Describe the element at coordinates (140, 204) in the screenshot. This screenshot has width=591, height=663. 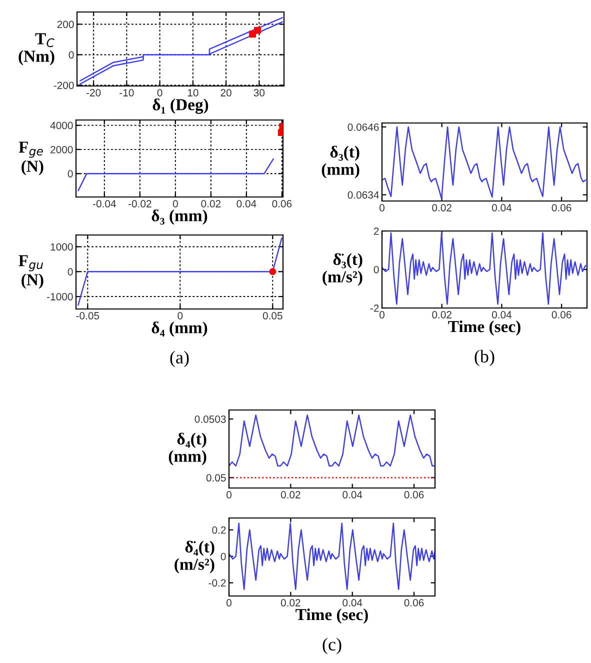
I see `x-tick-label: -0.02` at that location.